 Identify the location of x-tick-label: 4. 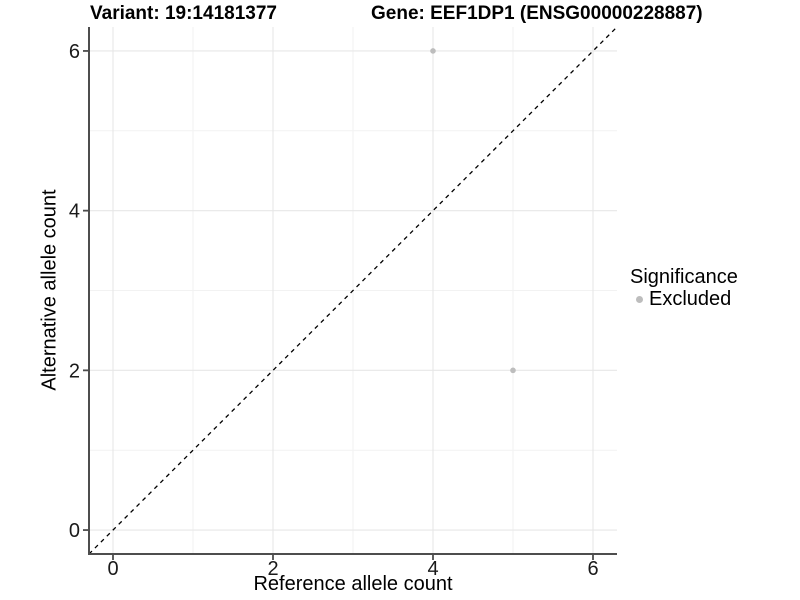
(432, 569).